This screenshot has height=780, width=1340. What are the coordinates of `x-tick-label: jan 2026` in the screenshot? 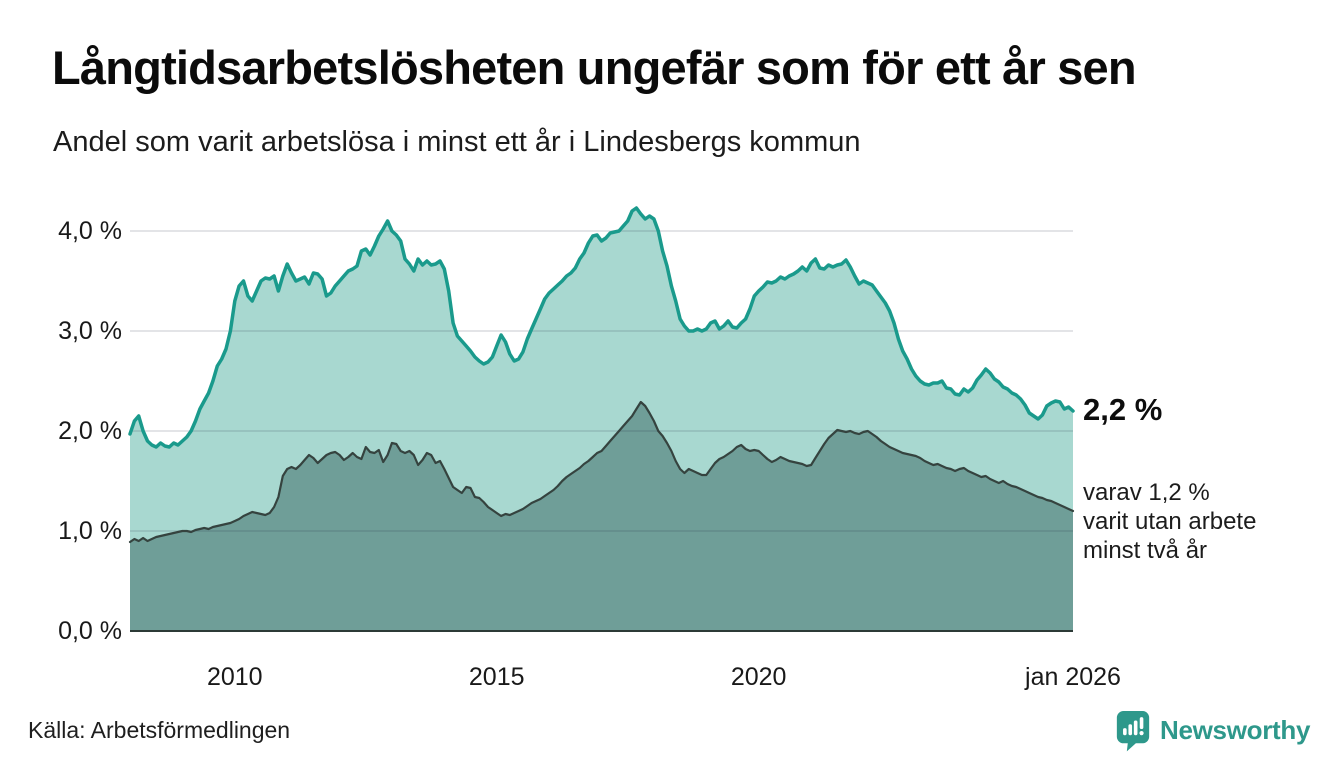 It's located at (1073, 677).